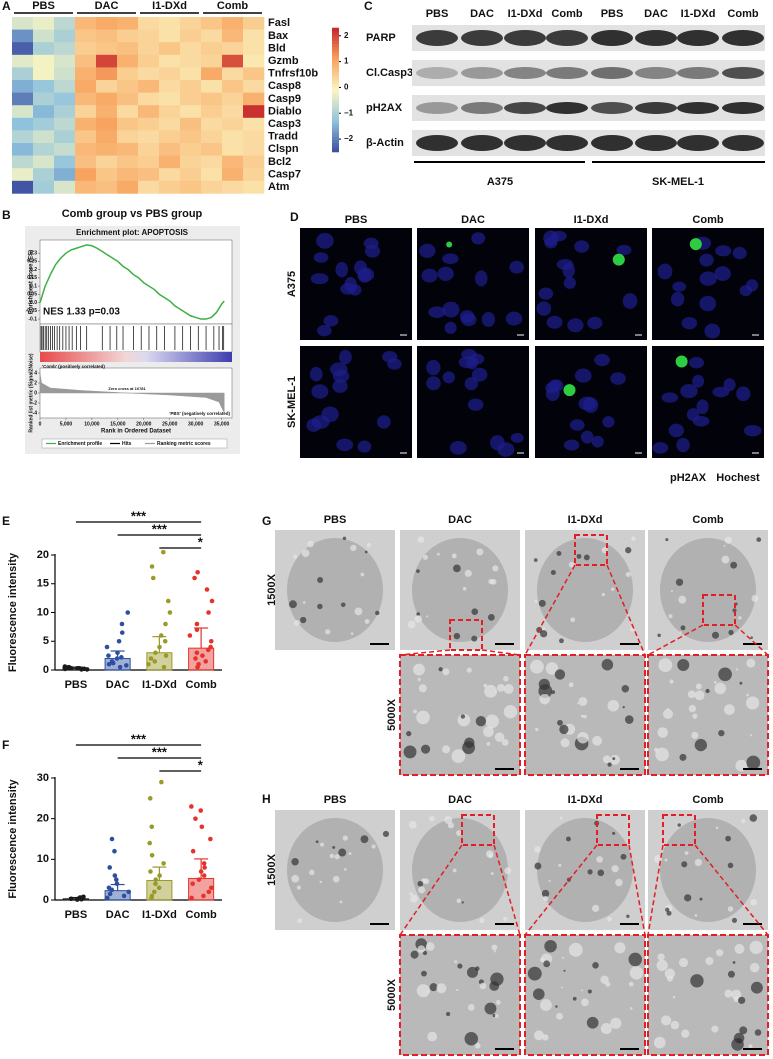 The width and height of the screenshot is (773, 1059). Describe the element at coordinates (144, 424) in the screenshot. I see `x-tick-label: 20,000` at that location.